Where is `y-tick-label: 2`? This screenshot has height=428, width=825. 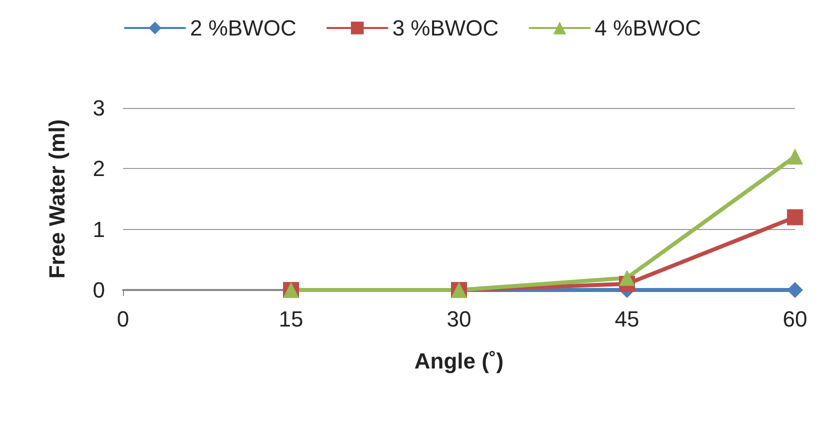
y-tick-label: 2 is located at coordinates (98, 169).